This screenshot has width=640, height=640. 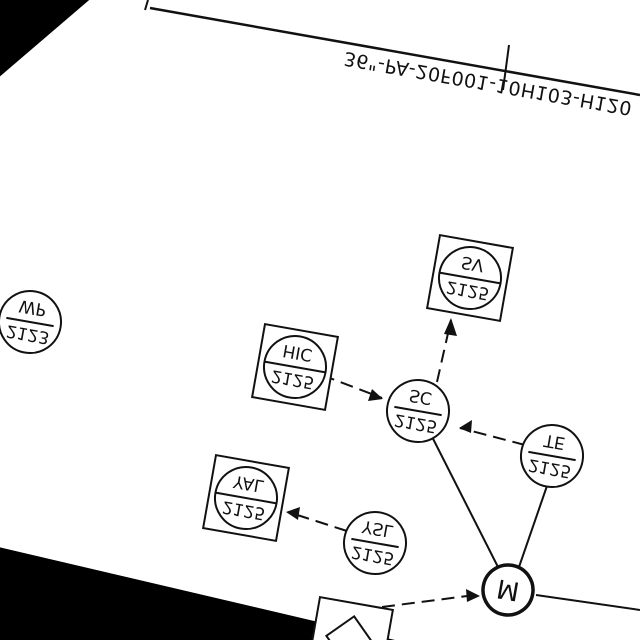 What do you see at coordinates (33, 322) in the screenshot?
I see `instrument-wp: 2123 WP` at bounding box center [33, 322].